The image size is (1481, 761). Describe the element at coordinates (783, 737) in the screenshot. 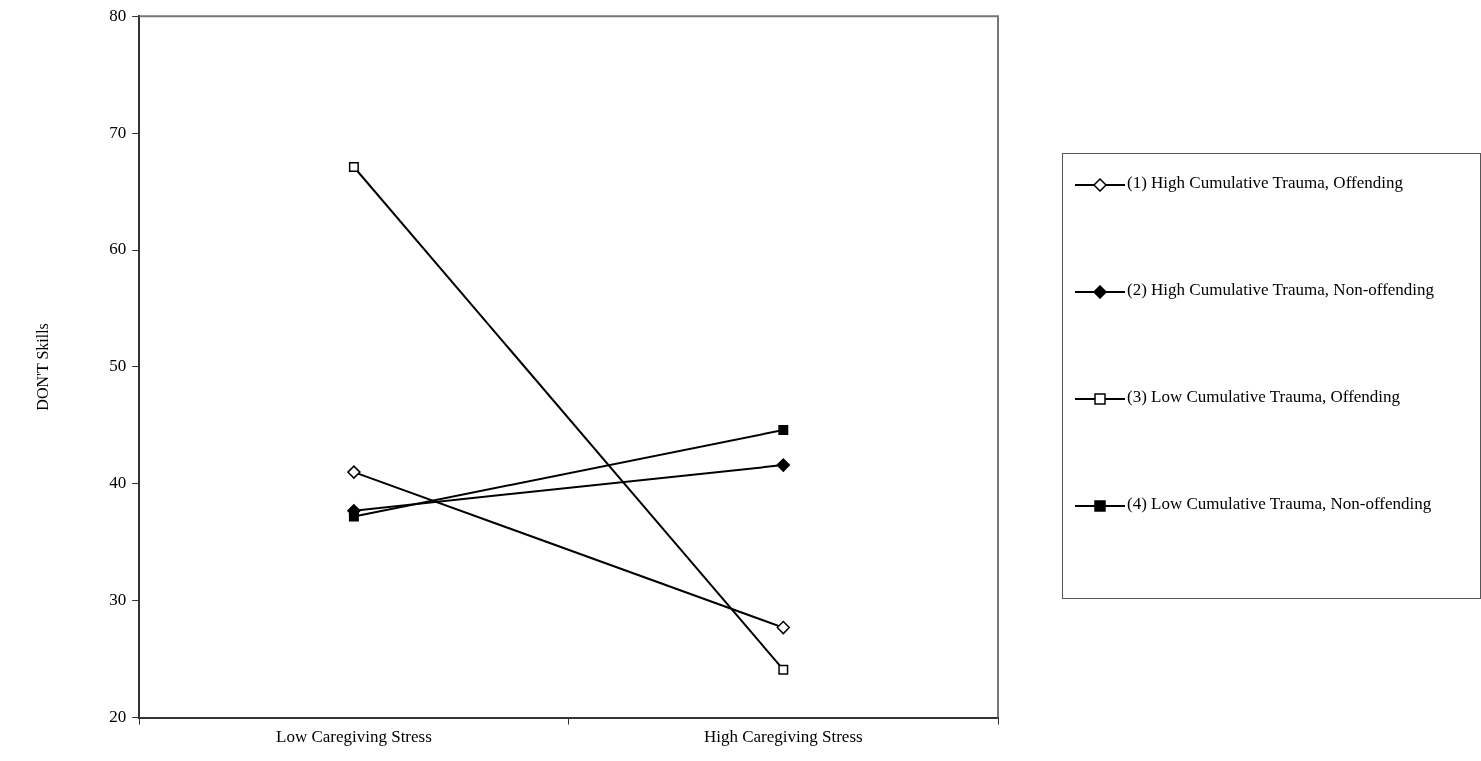

I see `x-tick-label: High Caregiving Stress` at that location.